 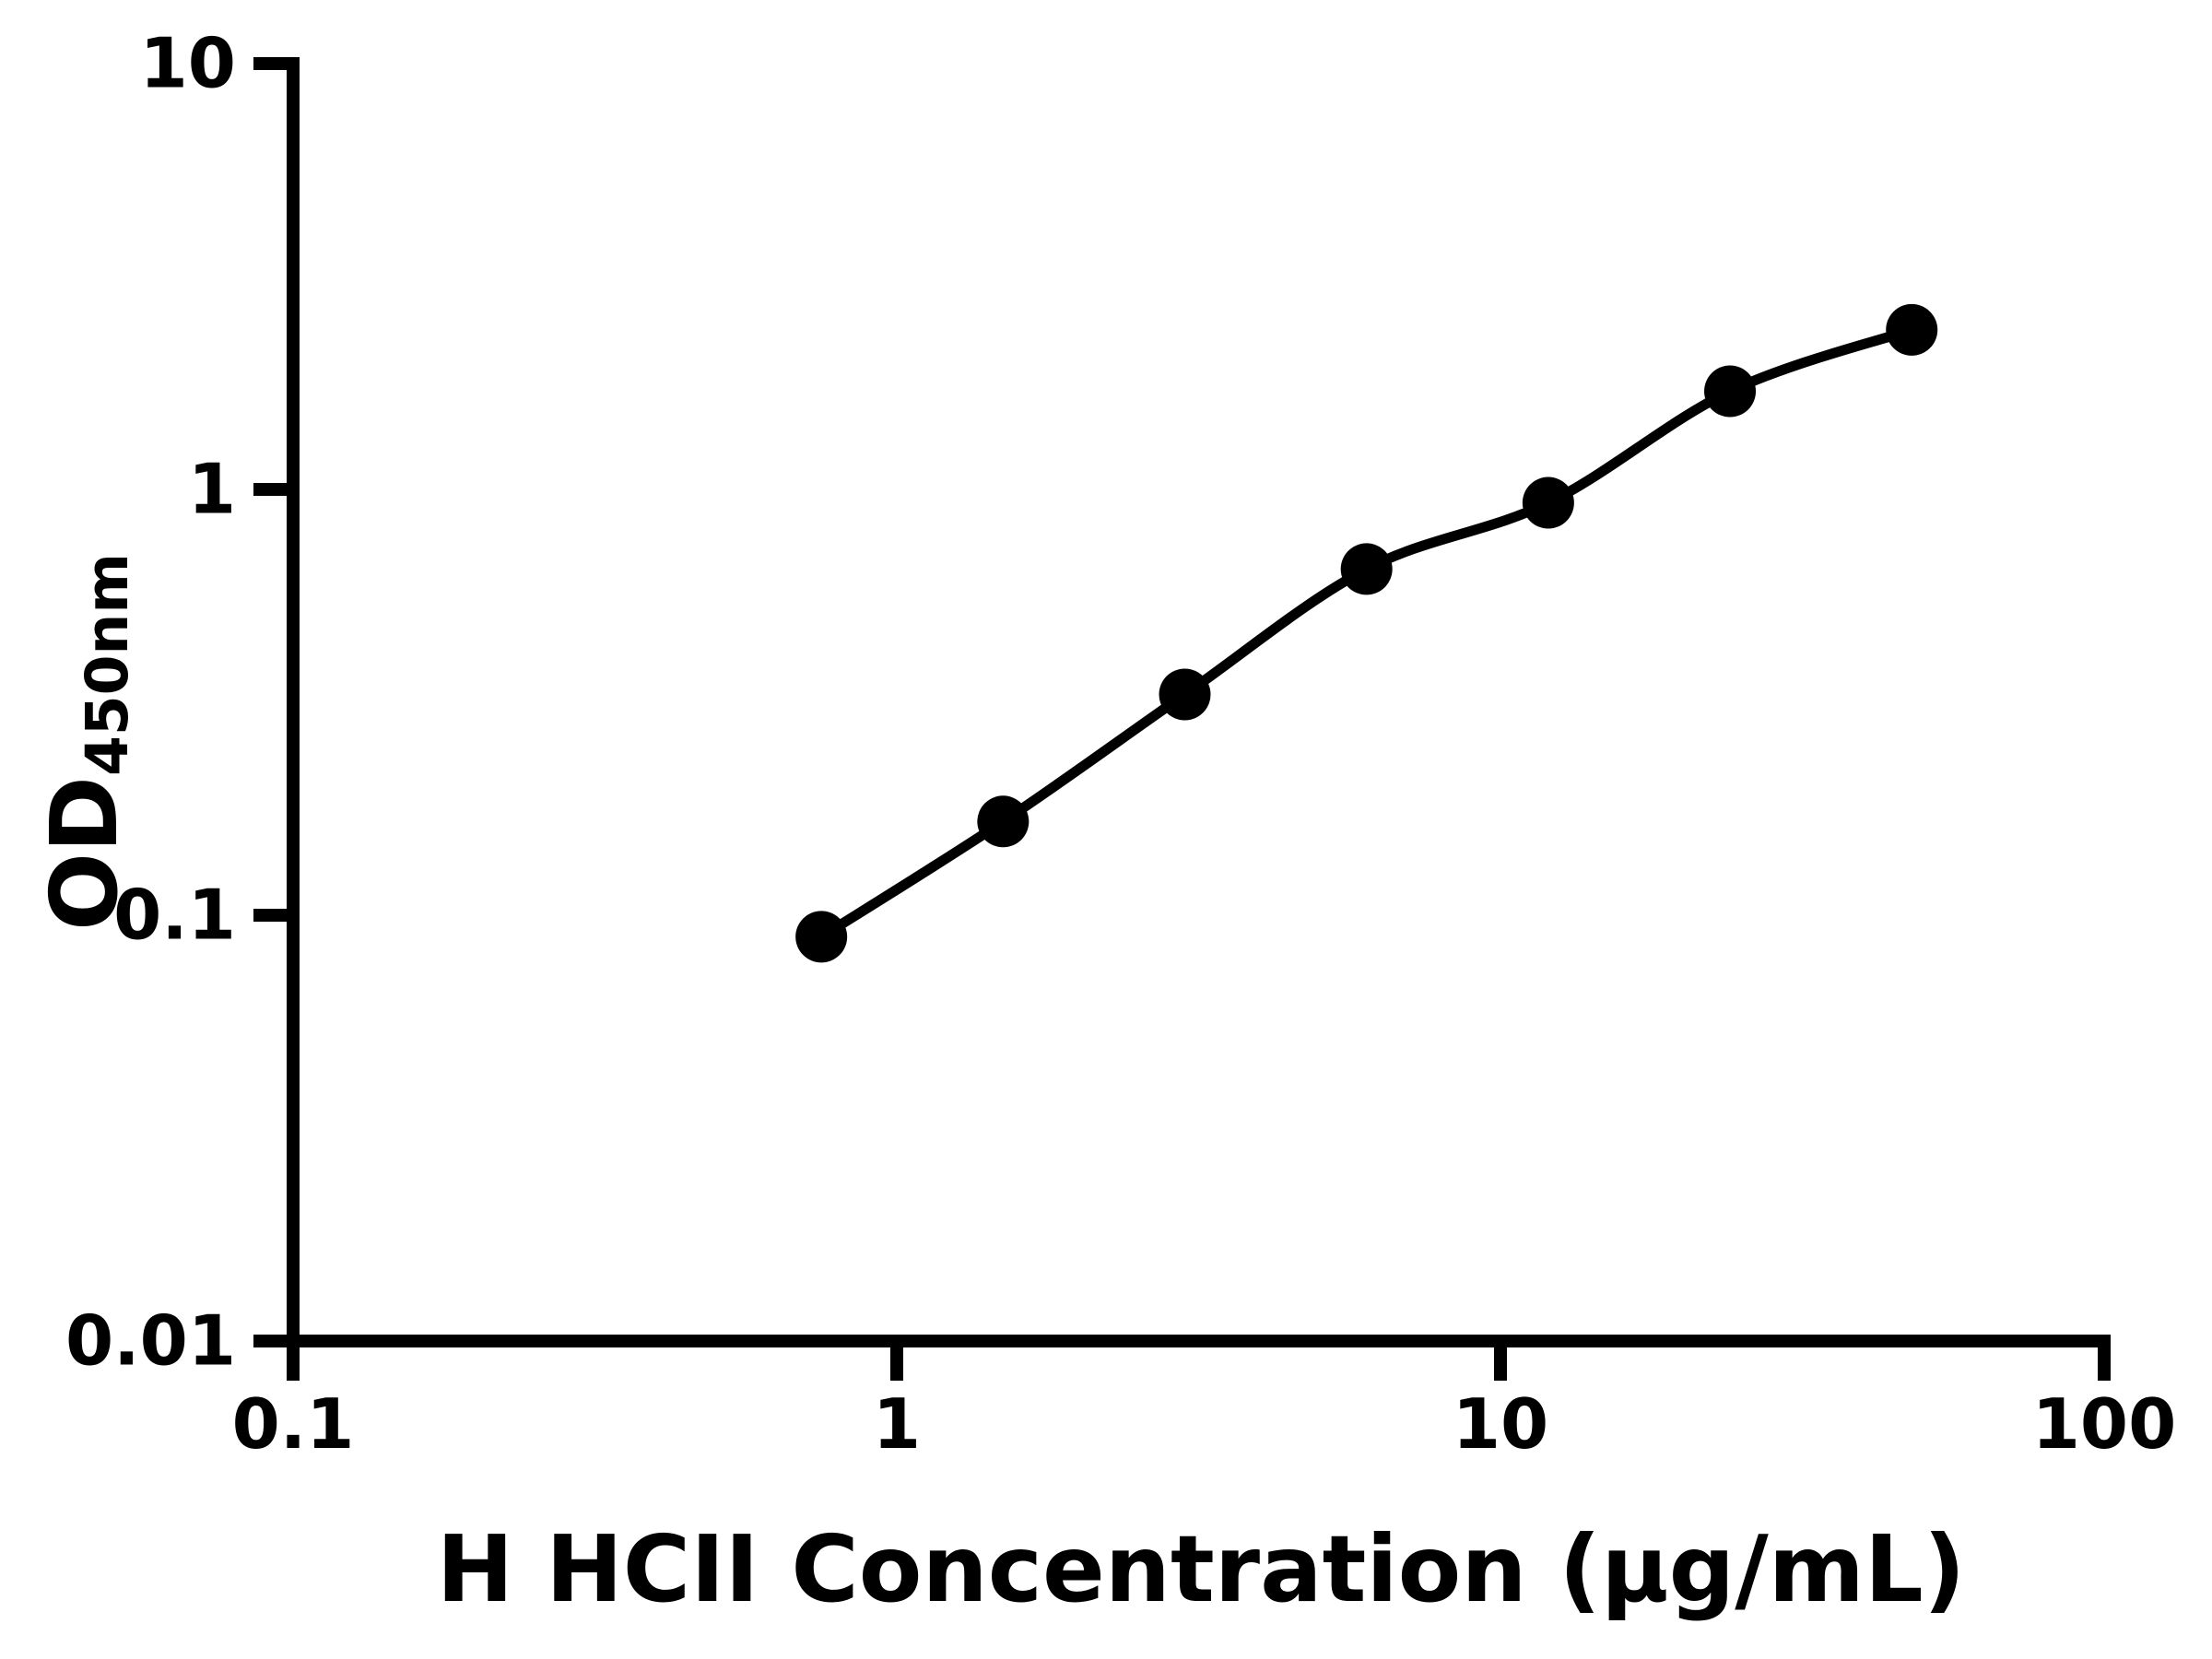 I want to click on data-point-1.5, so click(x=1003, y=821).